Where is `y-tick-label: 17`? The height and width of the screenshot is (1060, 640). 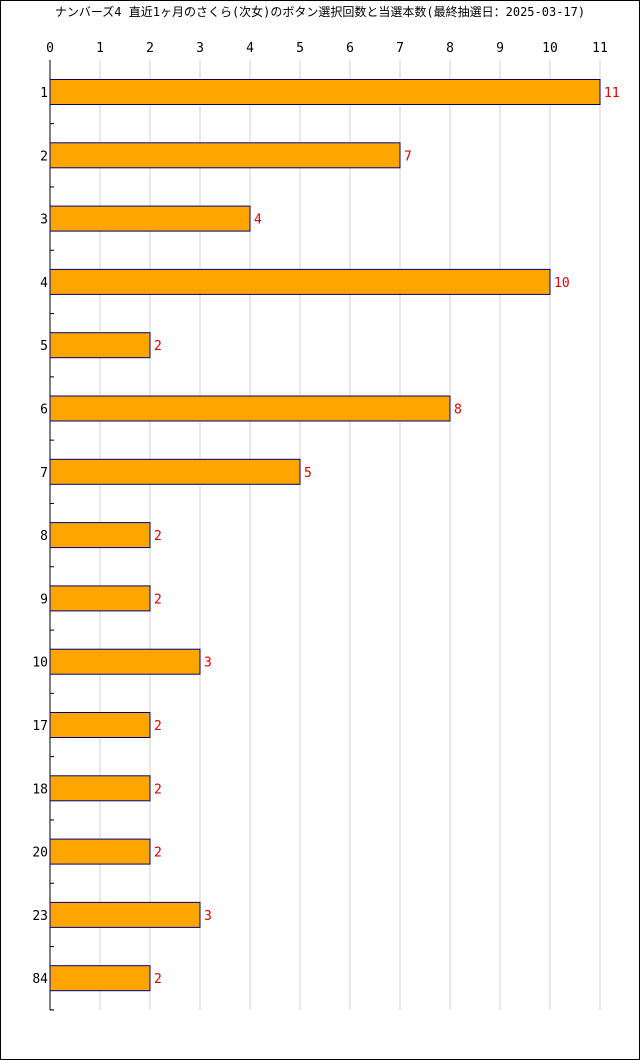
y-tick-label: 17 is located at coordinates (40, 726).